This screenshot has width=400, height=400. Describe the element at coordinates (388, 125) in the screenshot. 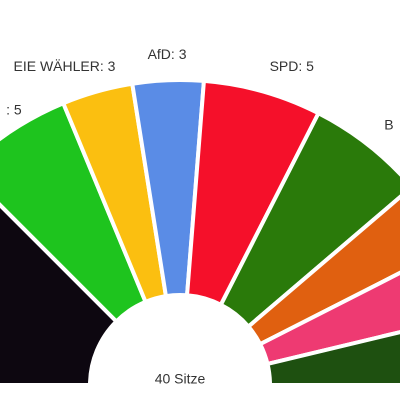

I see `segment-label: B` at that location.